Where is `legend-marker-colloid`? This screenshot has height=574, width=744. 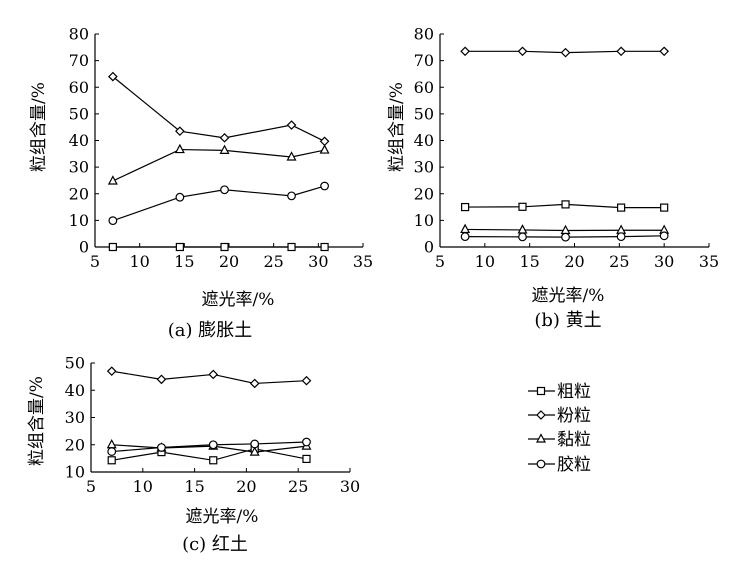 legend-marker-colloid is located at coordinates (541, 464).